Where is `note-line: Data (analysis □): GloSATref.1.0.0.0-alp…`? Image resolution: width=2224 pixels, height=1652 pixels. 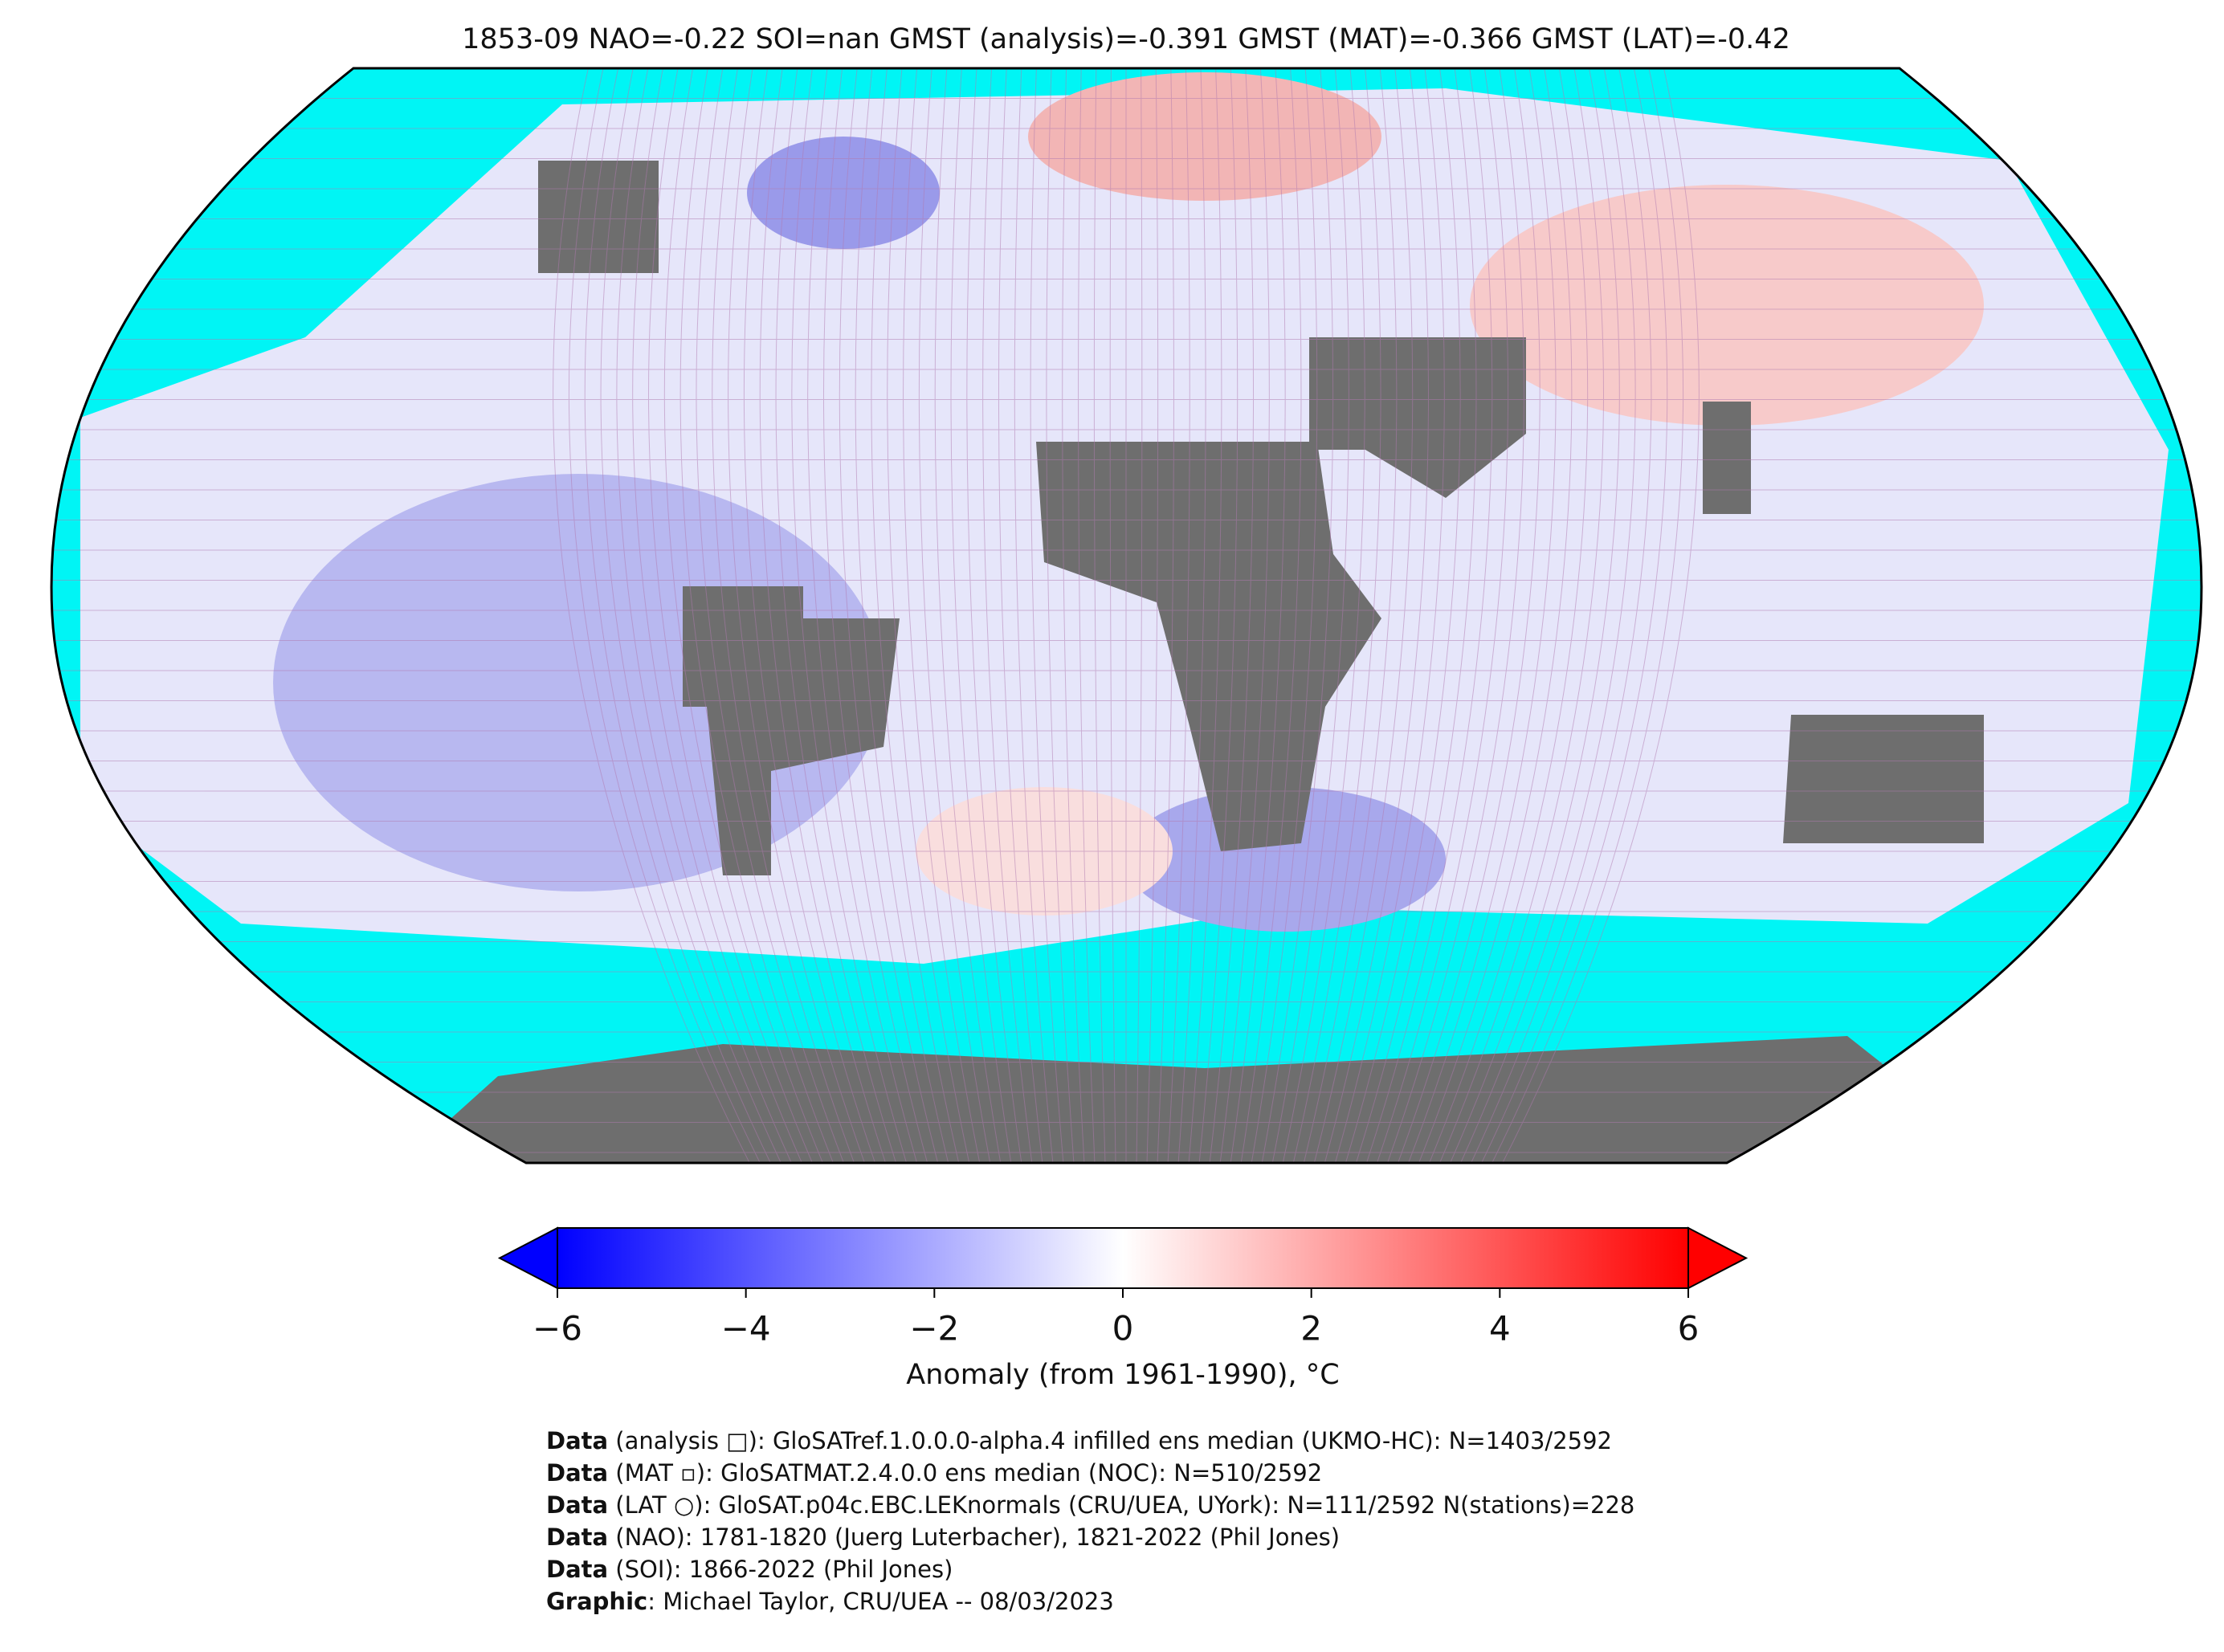
note-line: Data (analysis □): GloSATref.1.0.0.0-alp… is located at coordinates (1079, 1440).